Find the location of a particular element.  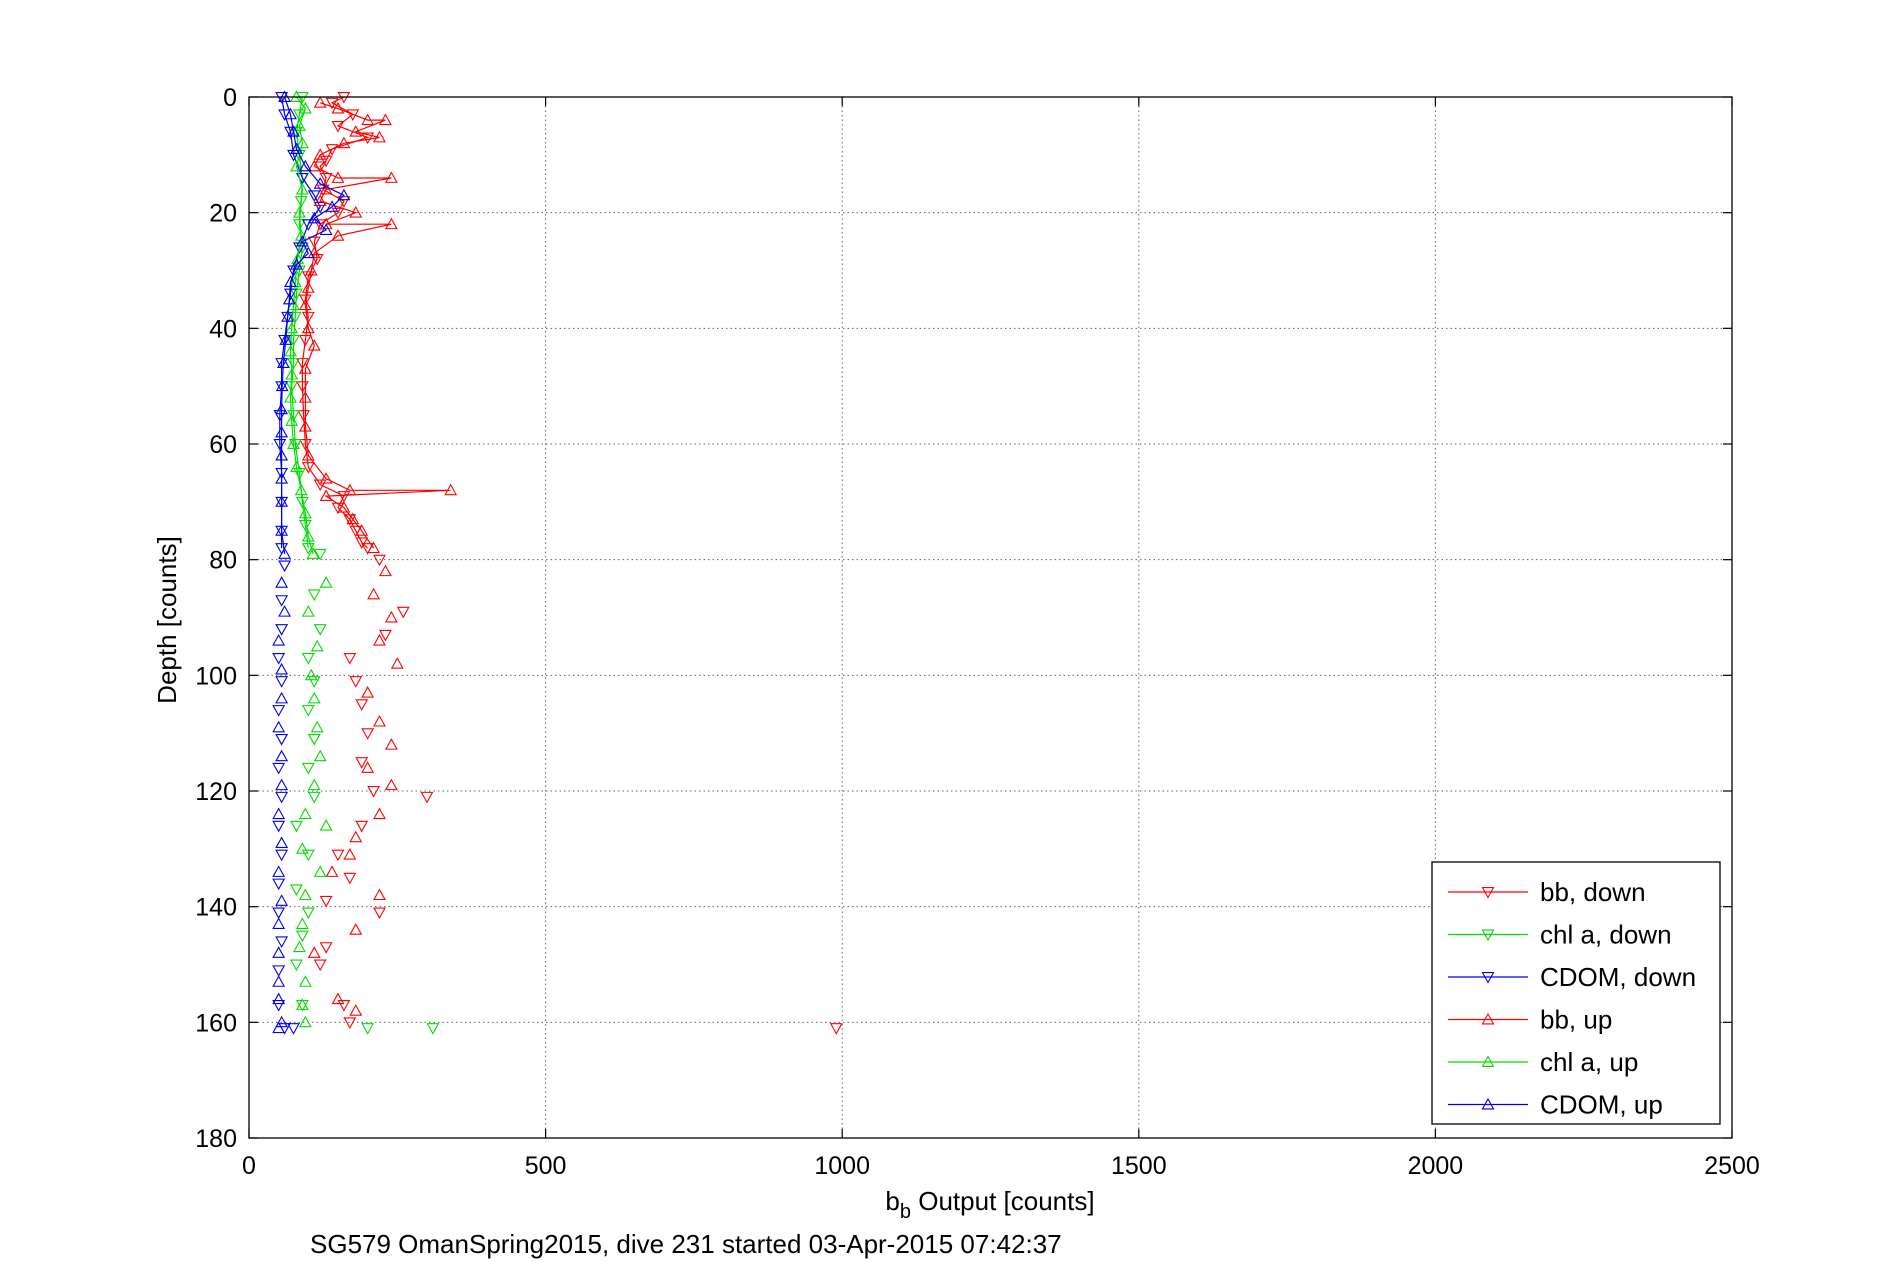

legend-label: bb, up is located at coordinates (1576, 1020).